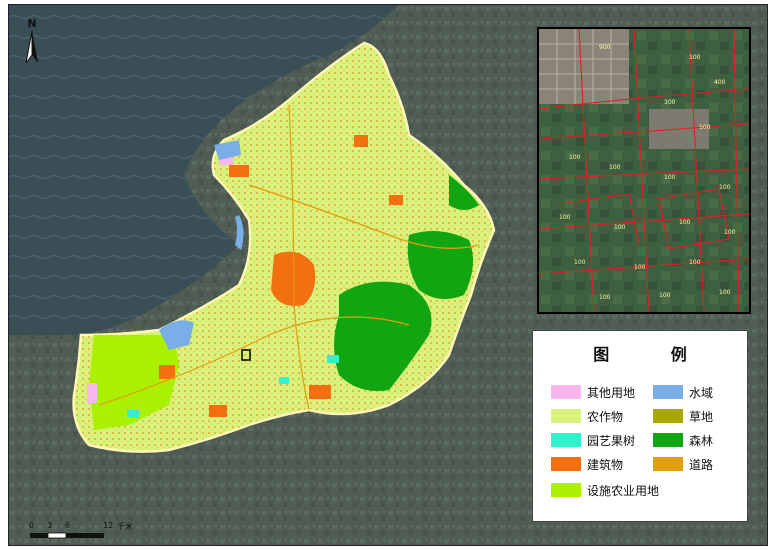 The height and width of the screenshot is (550, 777). What do you see at coordinates (654, 354) in the screenshot?
I see `legend-title: 图 例` at bounding box center [654, 354].